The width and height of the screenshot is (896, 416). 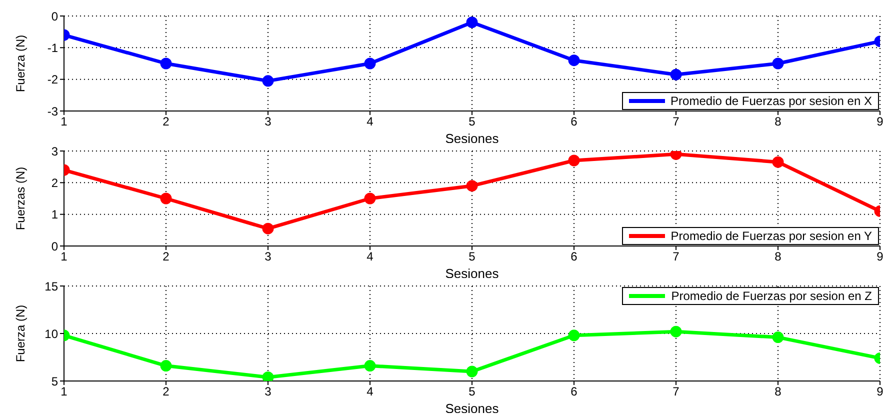 What do you see at coordinates (771, 296) in the screenshot?
I see `legend-label: Promedio de Fuerzas por sesion en Z` at bounding box center [771, 296].